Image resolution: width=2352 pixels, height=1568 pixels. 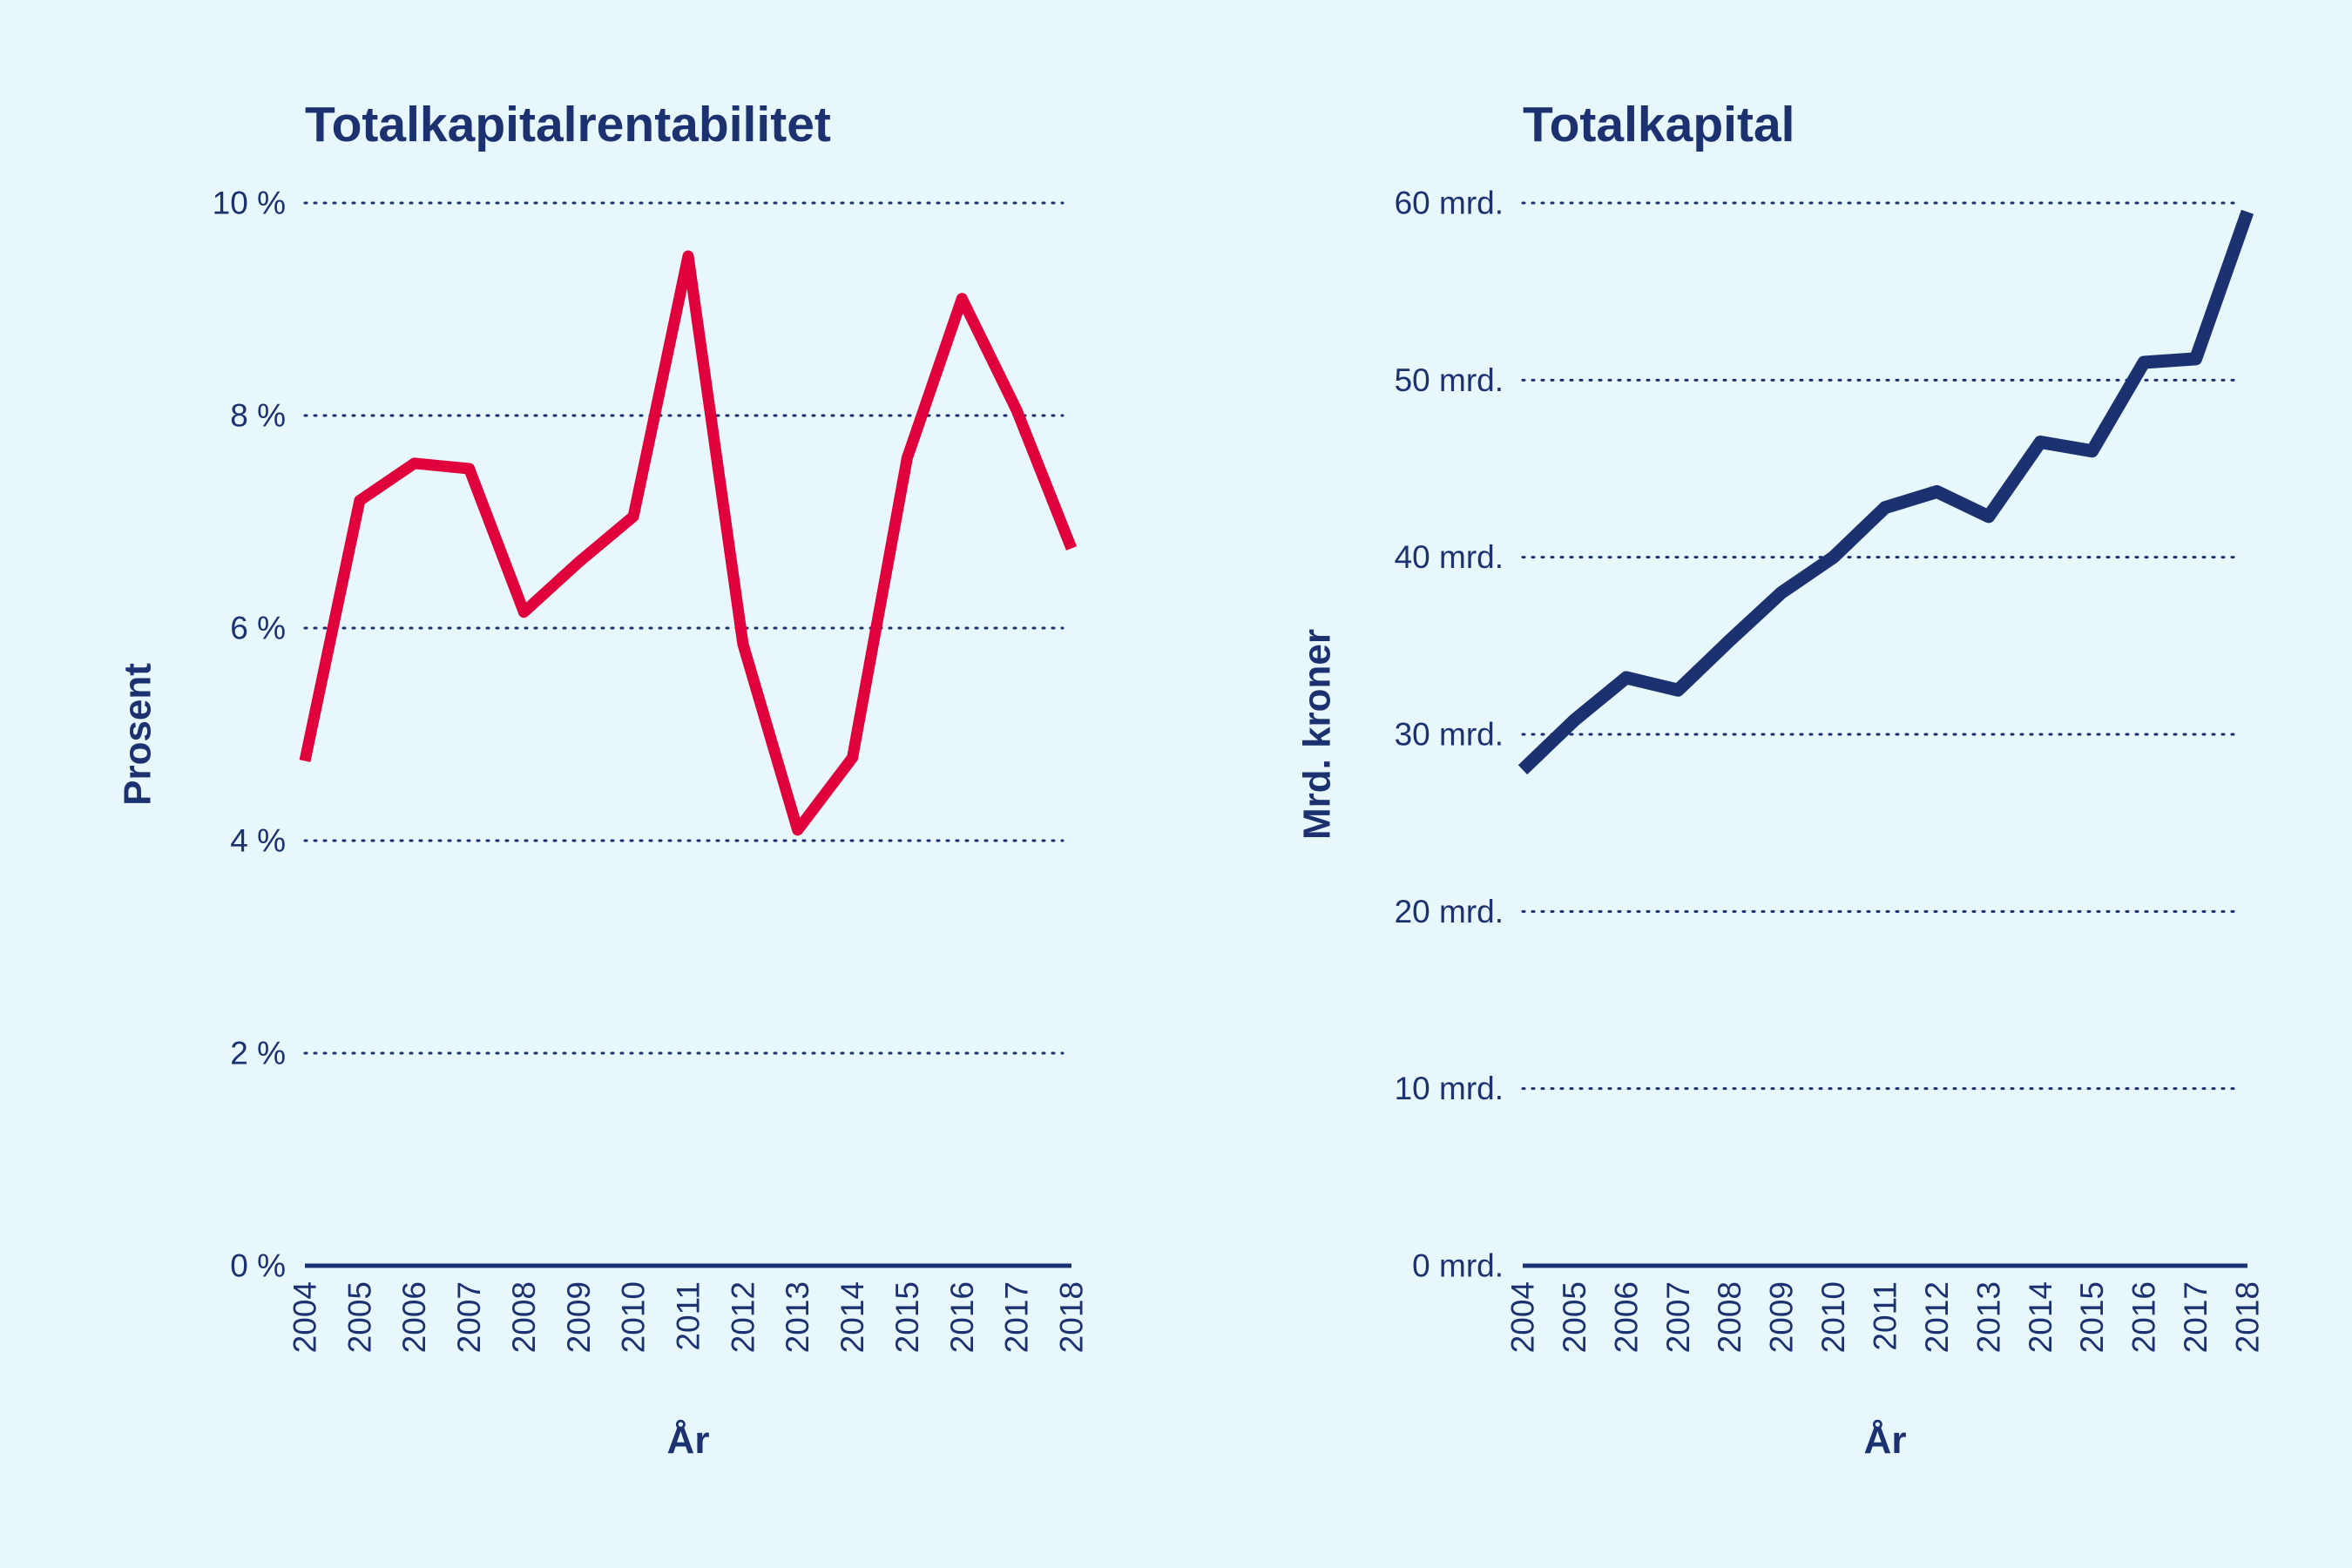 I want to click on y-tick-label: 4 %, so click(x=258, y=841).